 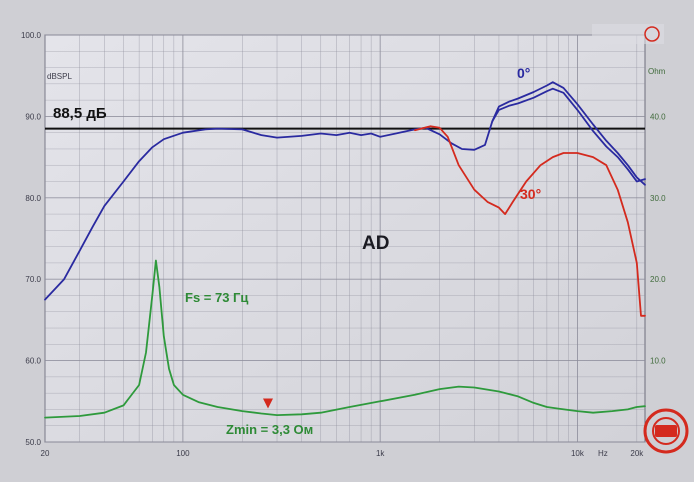 What do you see at coordinates (59, 76) in the screenshot?
I see `y-axis-unit: dBSPL` at bounding box center [59, 76].